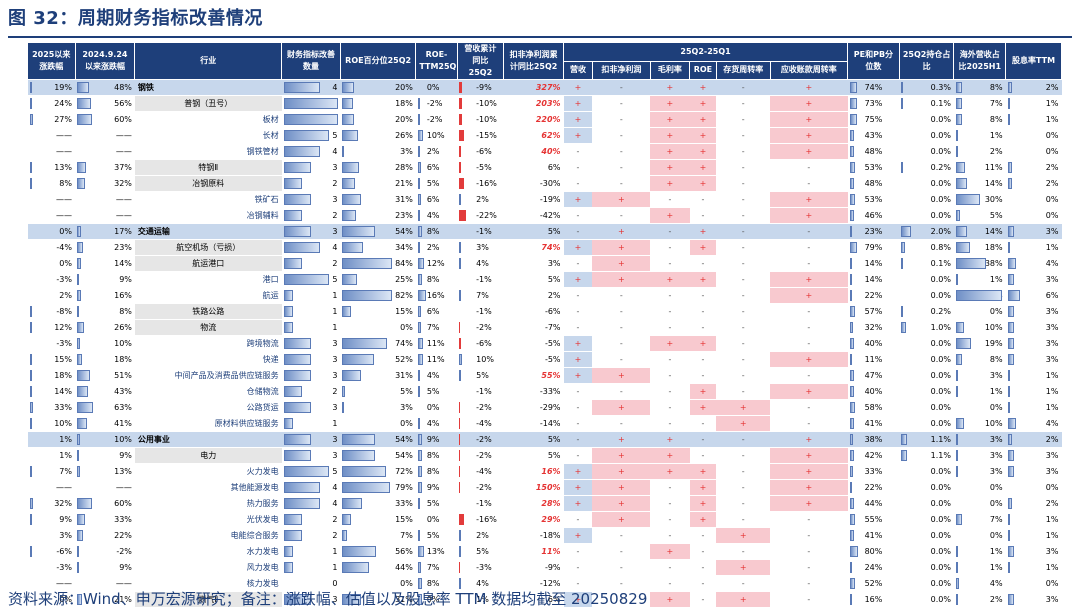 This screenshot has width=1080, height=613. Describe the element at coordinates (480, 599) in the screenshot. I see `revenue-yoy-cell: 1%` at that location.